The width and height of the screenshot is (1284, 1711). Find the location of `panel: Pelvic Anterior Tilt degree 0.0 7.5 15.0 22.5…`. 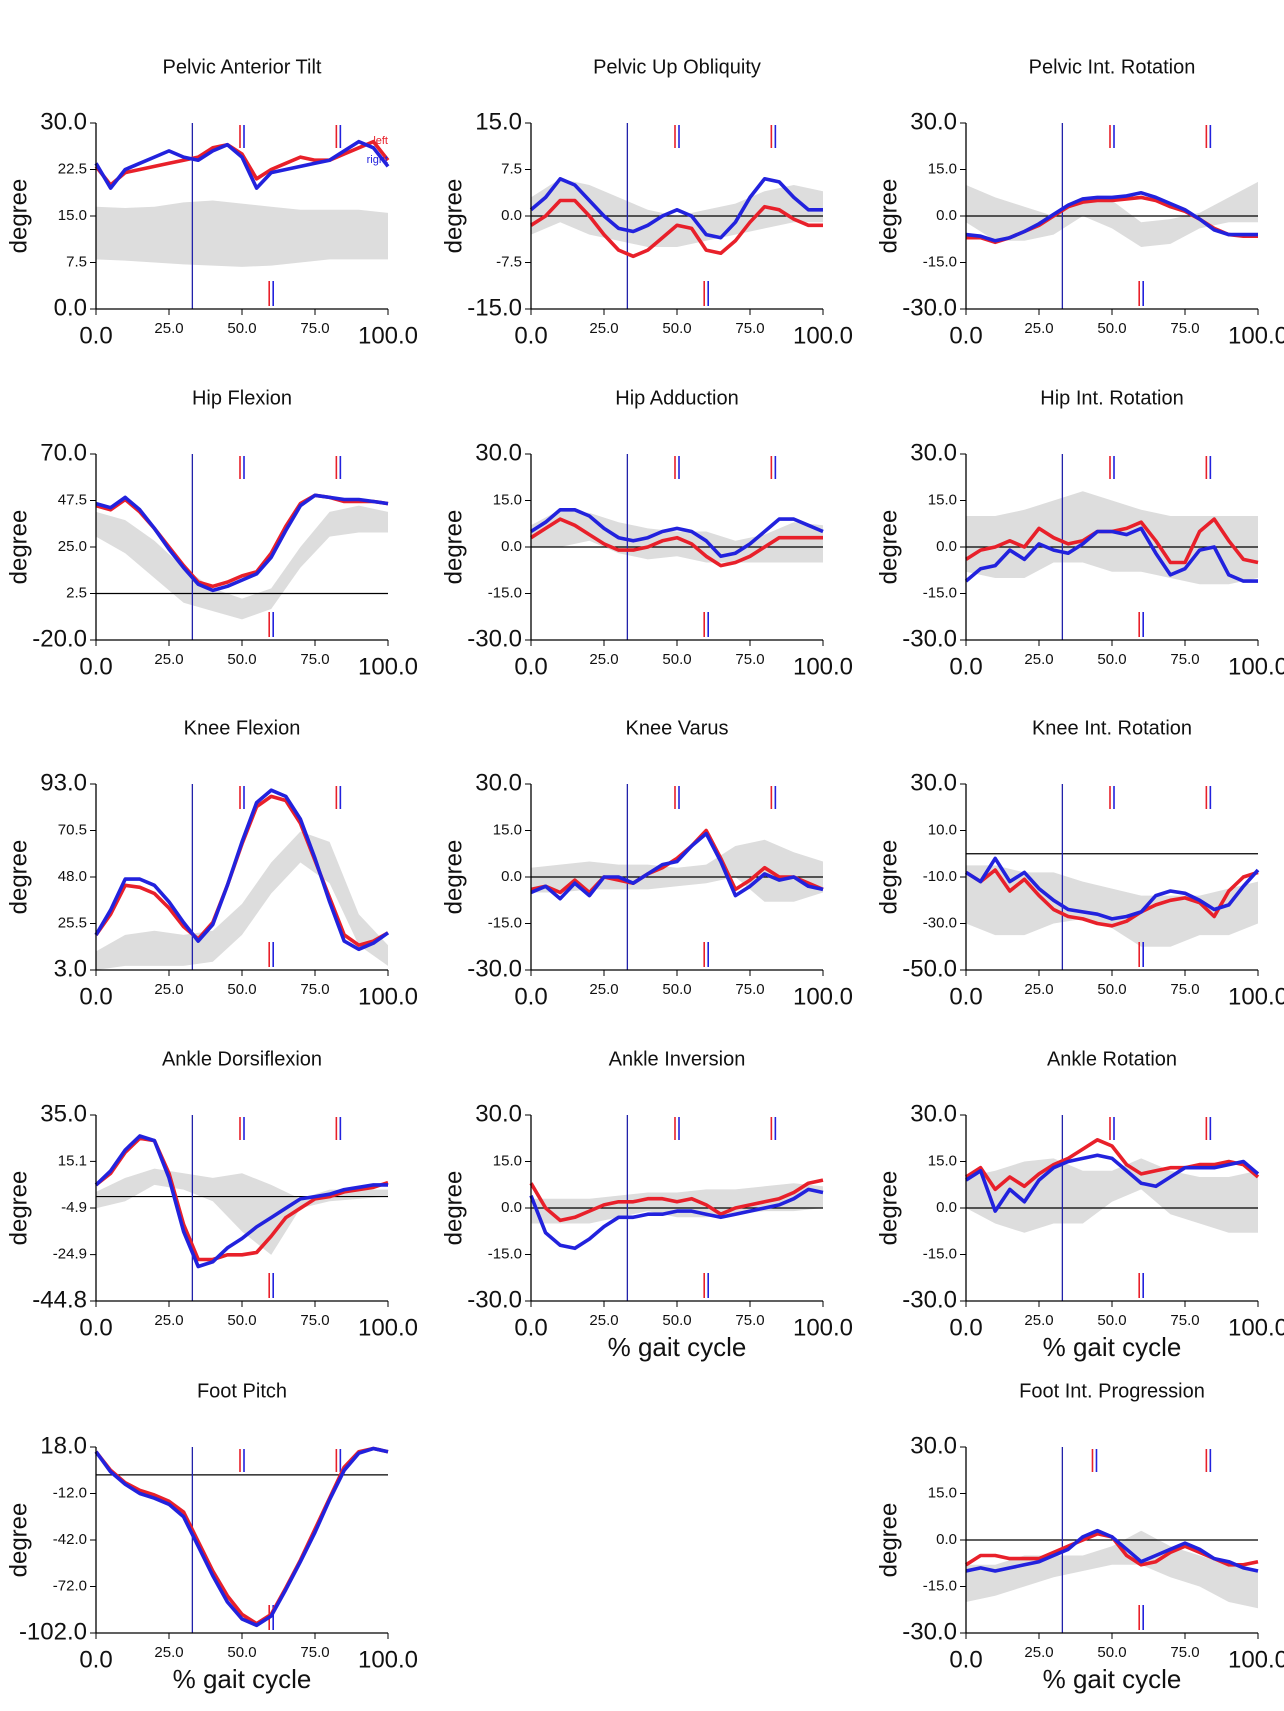

panel: Pelvic Anterior Tilt degree 0.0 7.5 15.0 22.5… is located at coordinates (211, 202).